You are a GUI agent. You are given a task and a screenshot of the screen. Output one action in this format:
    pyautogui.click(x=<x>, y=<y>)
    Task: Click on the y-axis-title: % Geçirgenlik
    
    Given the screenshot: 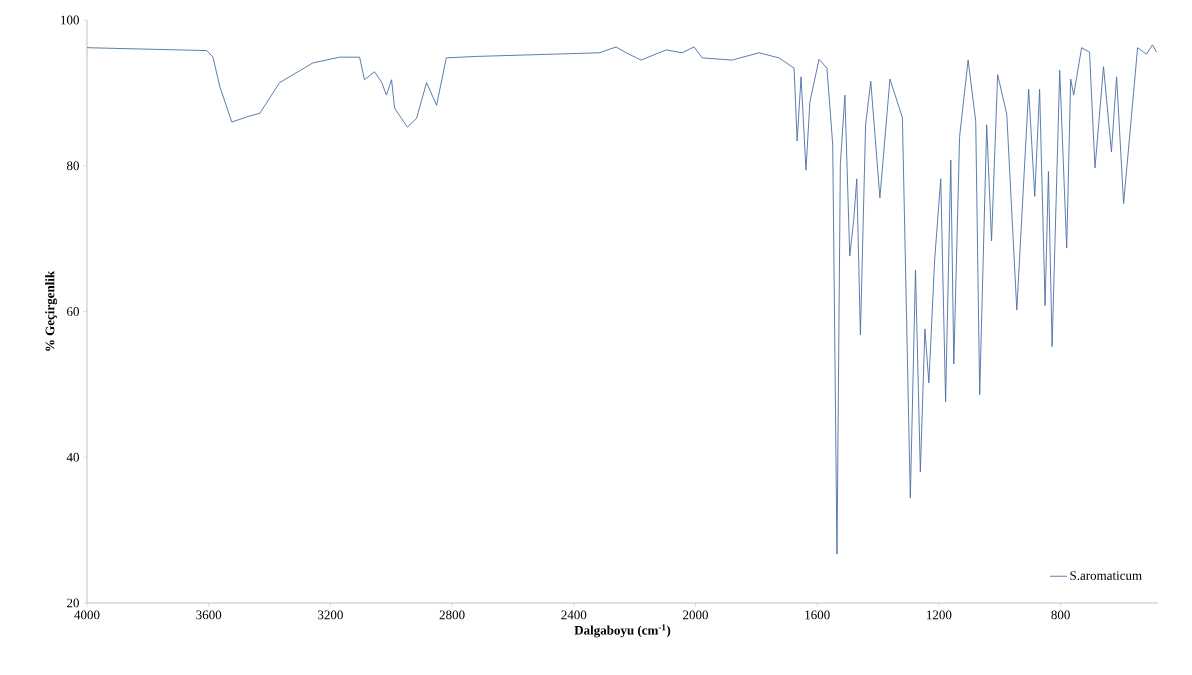 What is the action you would take?
    pyautogui.click(x=51, y=310)
    